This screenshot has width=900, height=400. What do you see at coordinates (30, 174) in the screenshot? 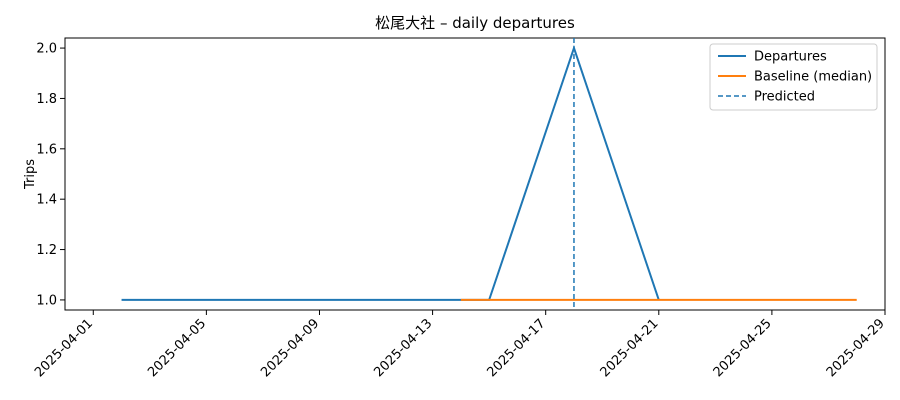
I see `y-axis-label: Trips` at bounding box center [30, 174].